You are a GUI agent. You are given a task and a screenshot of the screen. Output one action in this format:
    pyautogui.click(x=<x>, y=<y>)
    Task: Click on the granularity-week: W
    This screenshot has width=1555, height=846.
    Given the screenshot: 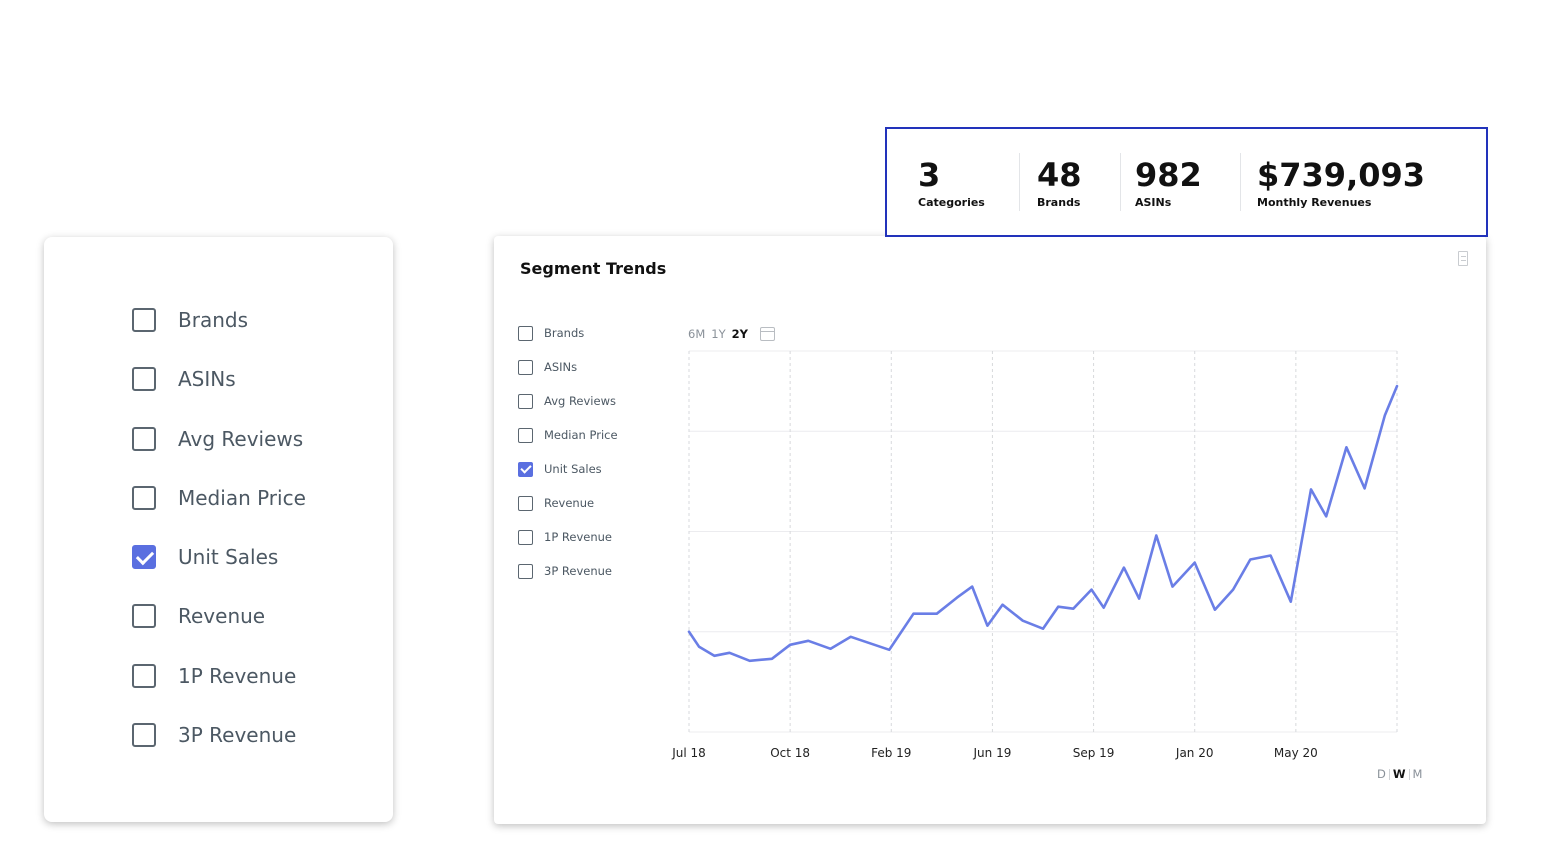 What is the action you would take?
    pyautogui.click(x=1399, y=774)
    